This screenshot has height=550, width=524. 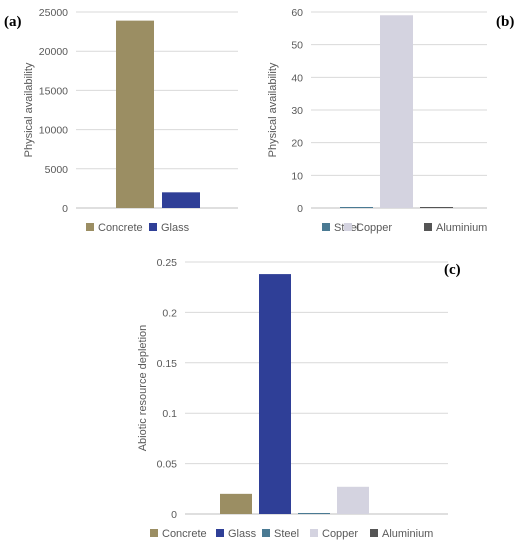 What do you see at coordinates (175, 228) in the screenshot?
I see `legend-label-a-glass: Glass` at bounding box center [175, 228].